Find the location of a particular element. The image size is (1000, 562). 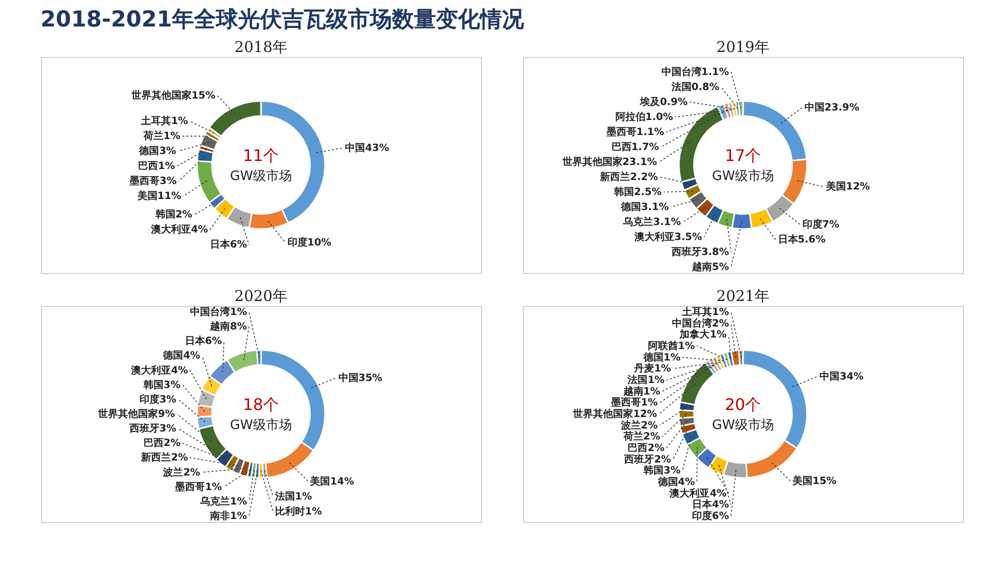

text: 17个 is located at coordinates (743, 155).